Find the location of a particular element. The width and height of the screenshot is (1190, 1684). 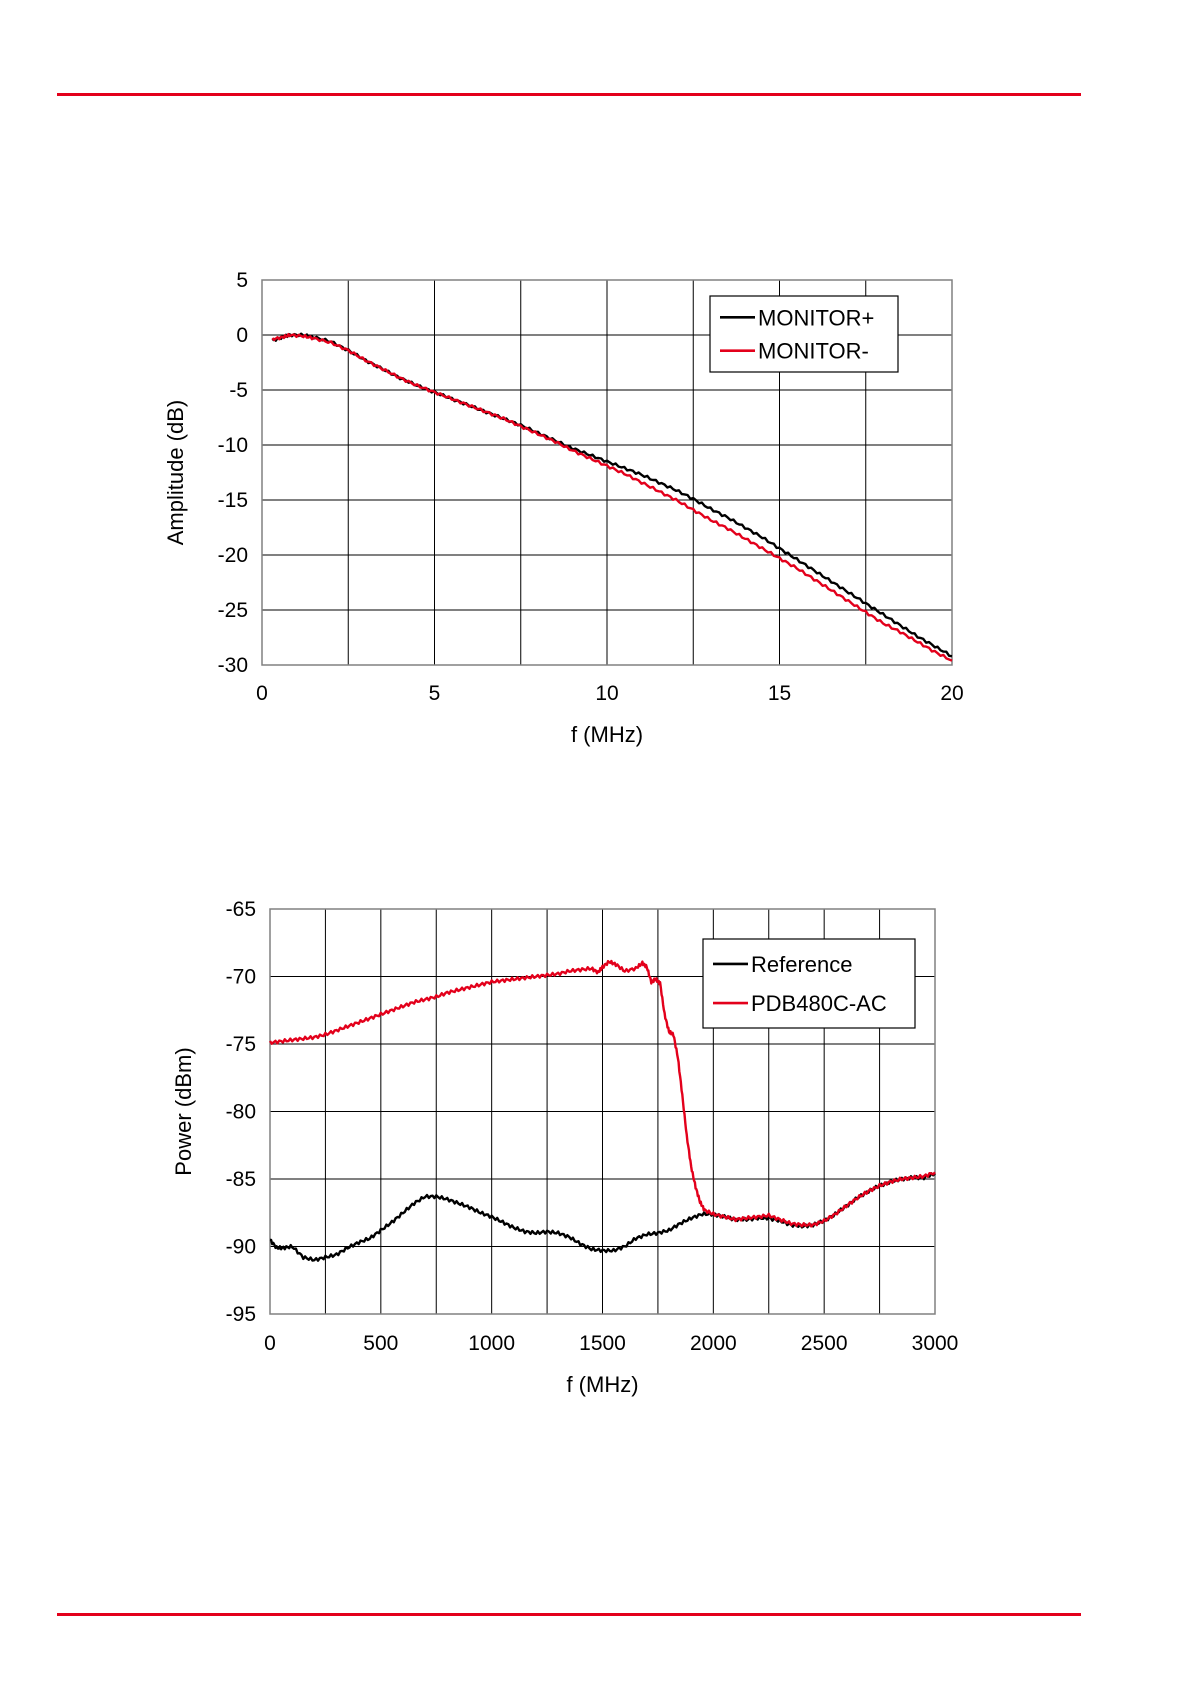

x-tick-label: 10 is located at coordinates (606, 693).